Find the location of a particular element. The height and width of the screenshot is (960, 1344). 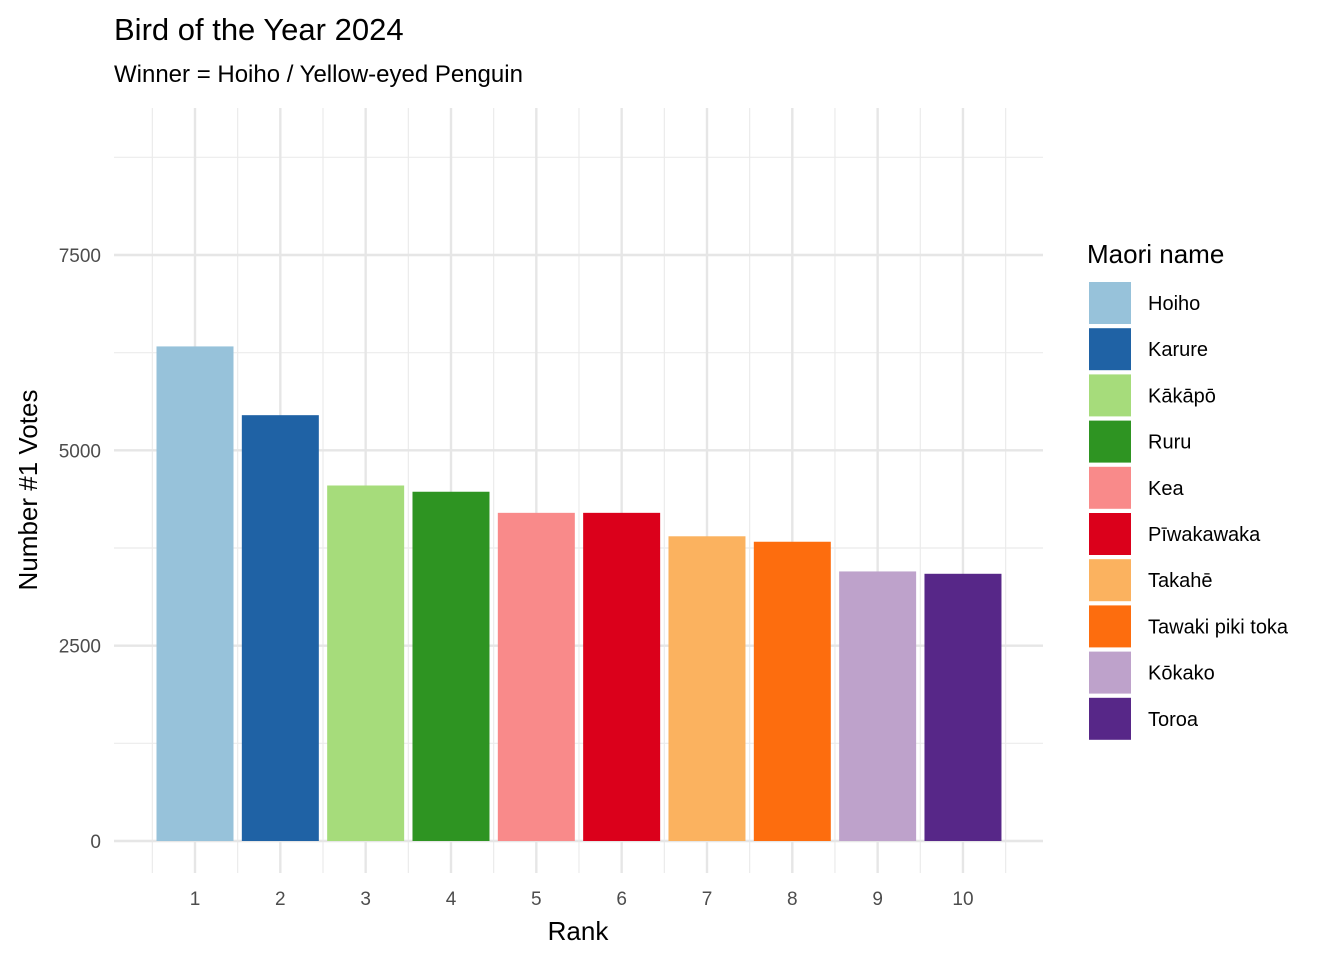

x-axis-ticks: 1 2 3 4 5 6 7 8 9 10 is located at coordinates (582, 899).